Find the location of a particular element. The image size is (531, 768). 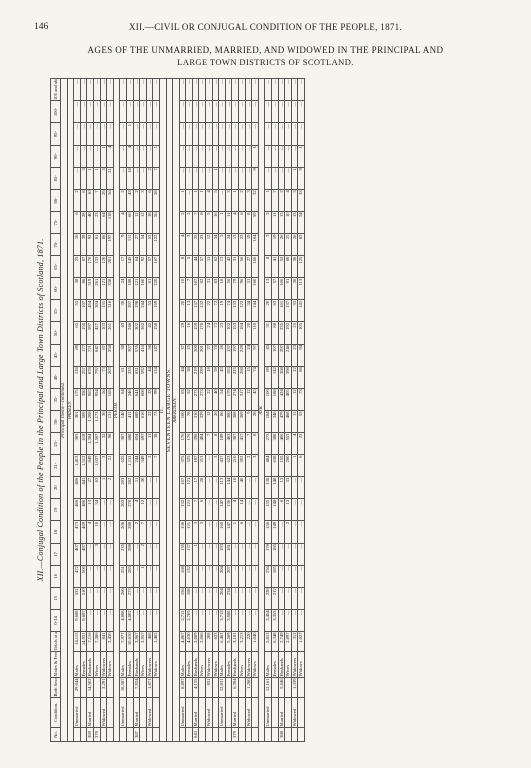

age-value-cell: 304 is located at coordinates (97, 310).